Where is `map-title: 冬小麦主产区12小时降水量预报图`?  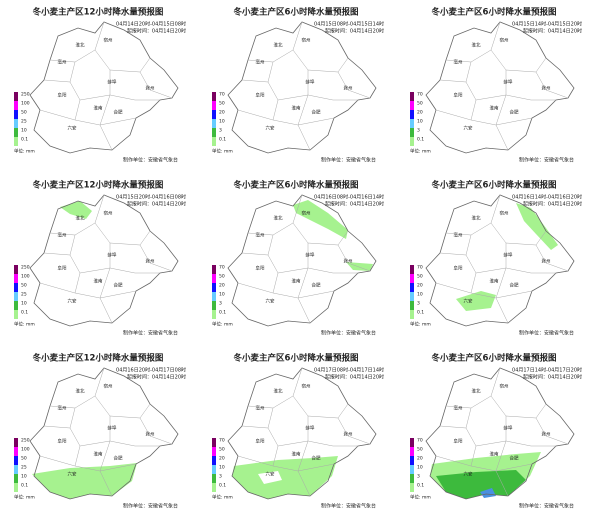 map-title: 冬小麦主产区12小时降水量预报图 is located at coordinates (98, 358).